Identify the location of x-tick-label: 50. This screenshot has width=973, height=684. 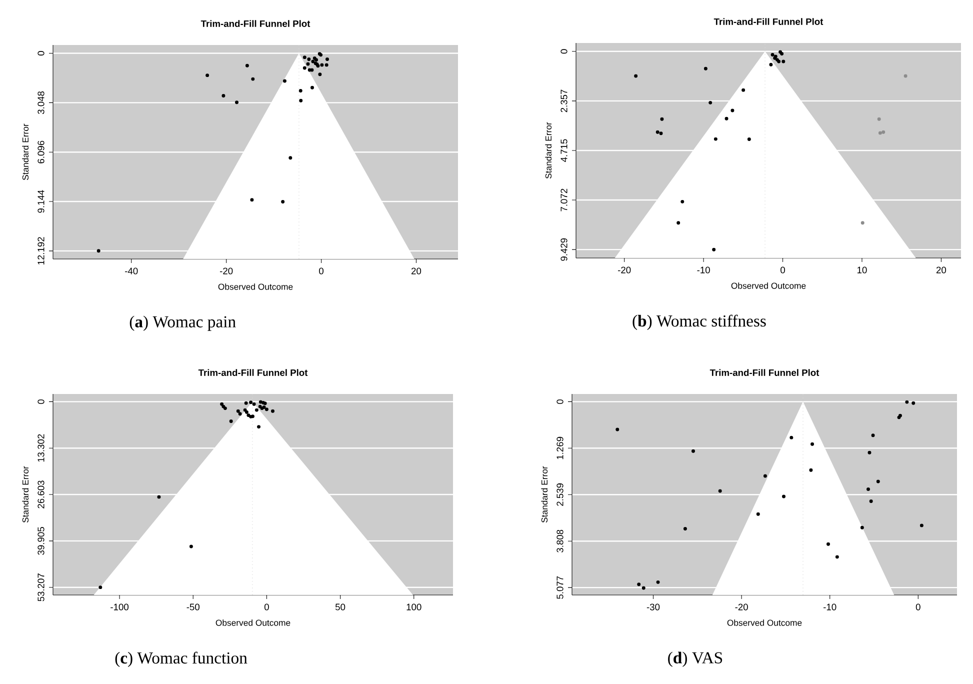
(340, 607).